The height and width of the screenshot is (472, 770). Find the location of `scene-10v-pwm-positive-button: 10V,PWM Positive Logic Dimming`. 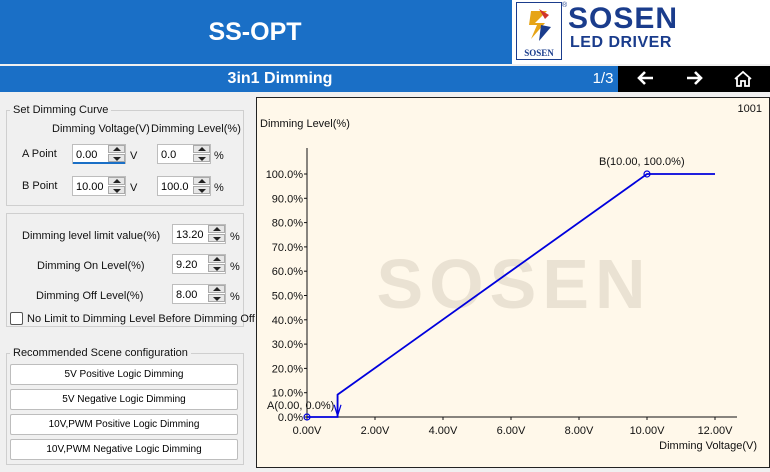

scene-10v-pwm-positive-button: 10V,PWM Positive Logic Dimming is located at coordinates (124, 424).